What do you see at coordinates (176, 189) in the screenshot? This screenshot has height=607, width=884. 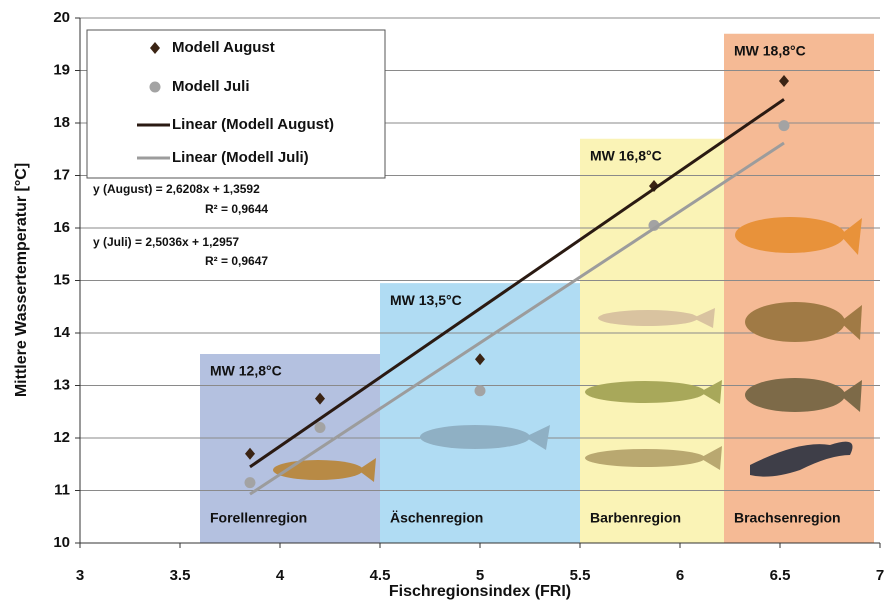 I see `annotation: y (August) = 2,6208x + 1,3592` at bounding box center [176, 189].